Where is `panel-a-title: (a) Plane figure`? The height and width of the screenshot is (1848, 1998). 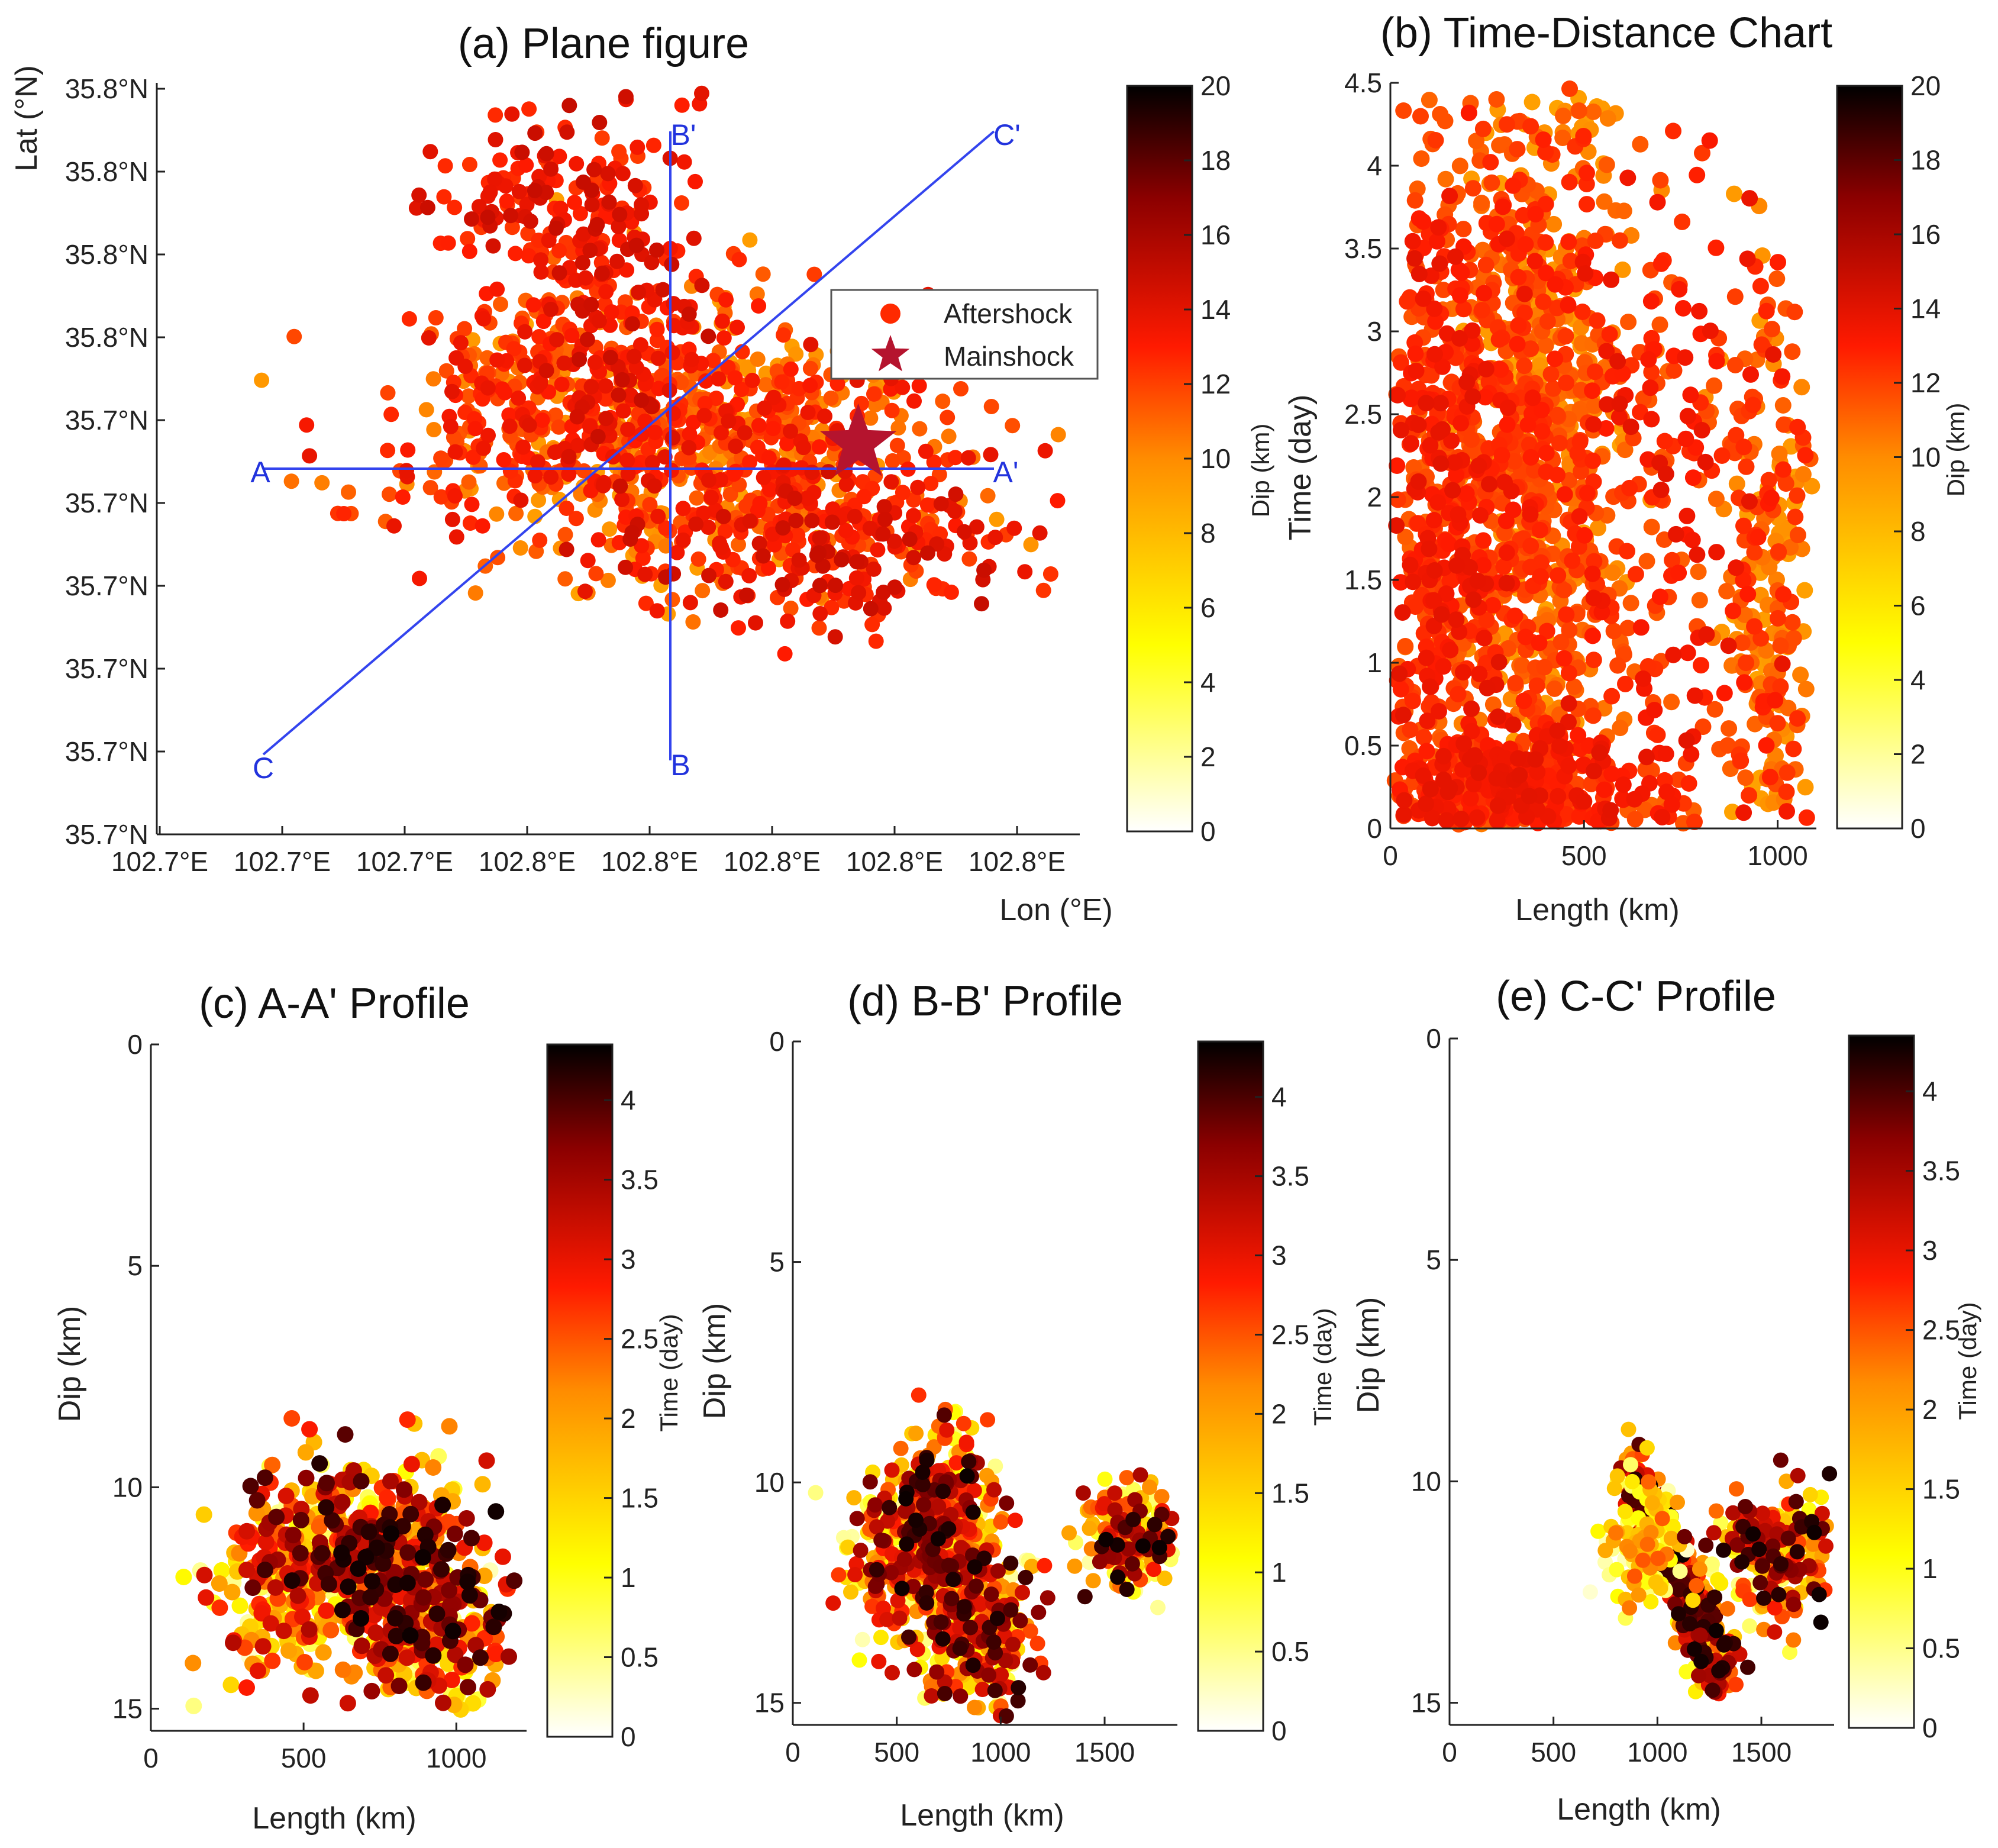
panel-a-title: (a) Plane figure is located at coordinates (603, 43).